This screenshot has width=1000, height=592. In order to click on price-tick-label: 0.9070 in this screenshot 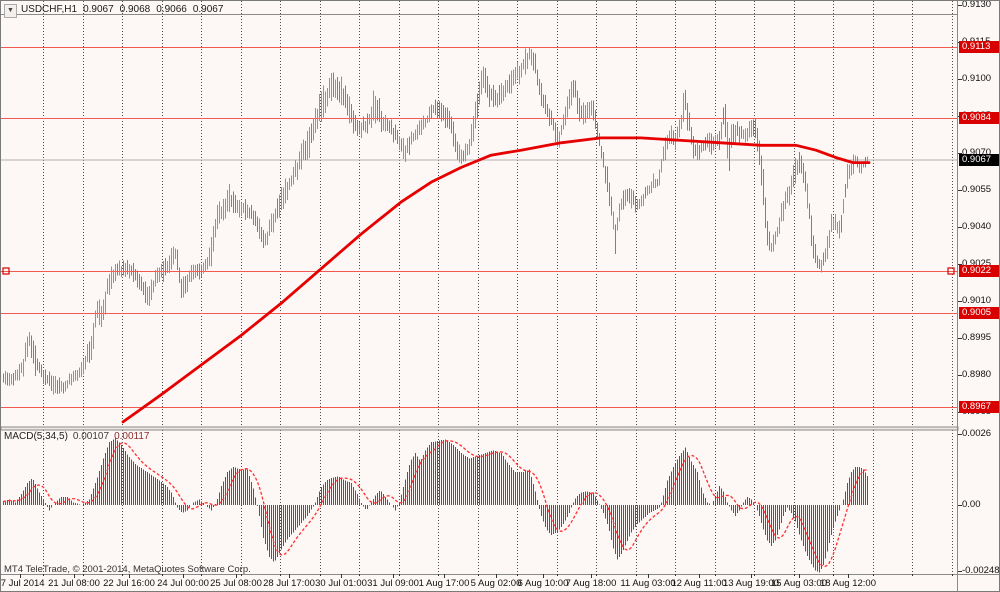, I will do `click(977, 152)`.